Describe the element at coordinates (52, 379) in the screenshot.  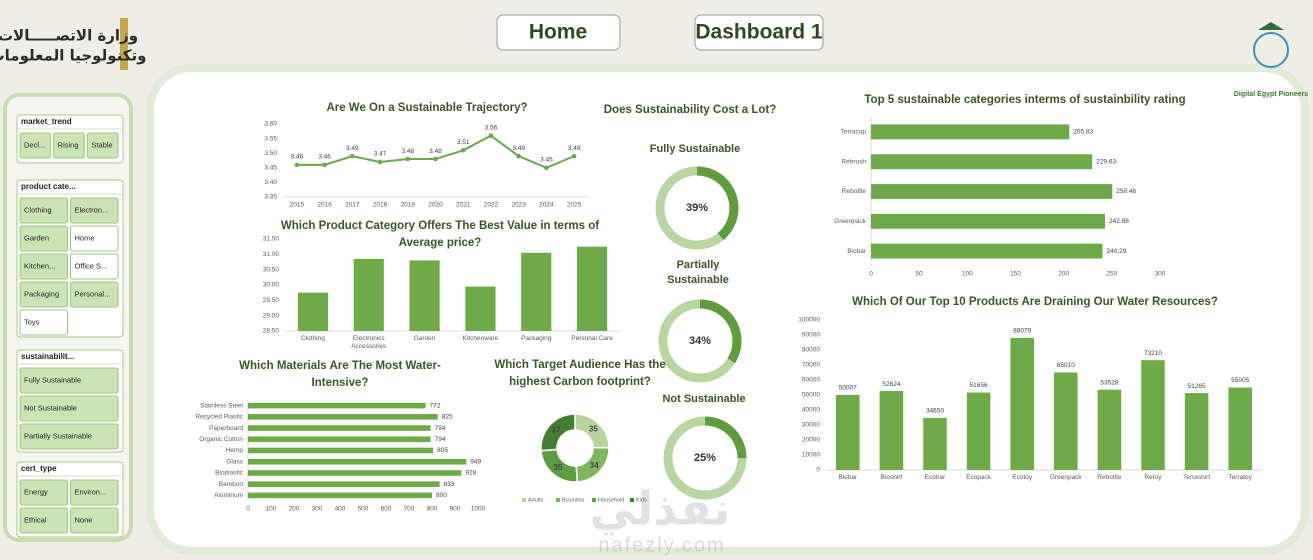
I see `slicer-button-label: Fully Sustainable` at that location.